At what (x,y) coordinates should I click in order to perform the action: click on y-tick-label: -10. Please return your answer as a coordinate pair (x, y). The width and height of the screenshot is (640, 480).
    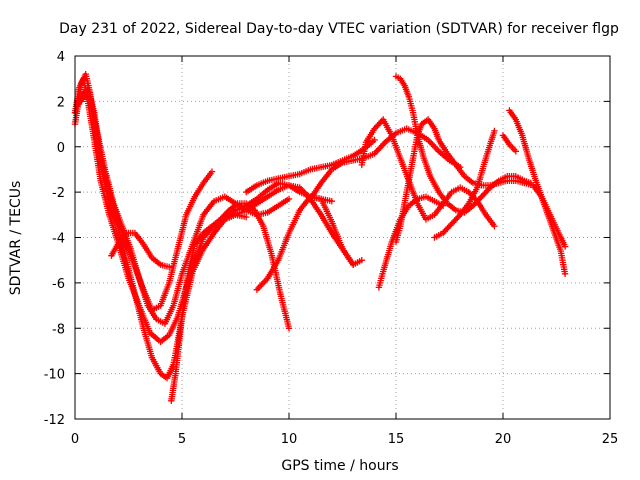
    Looking at the image, I should click on (54, 375).